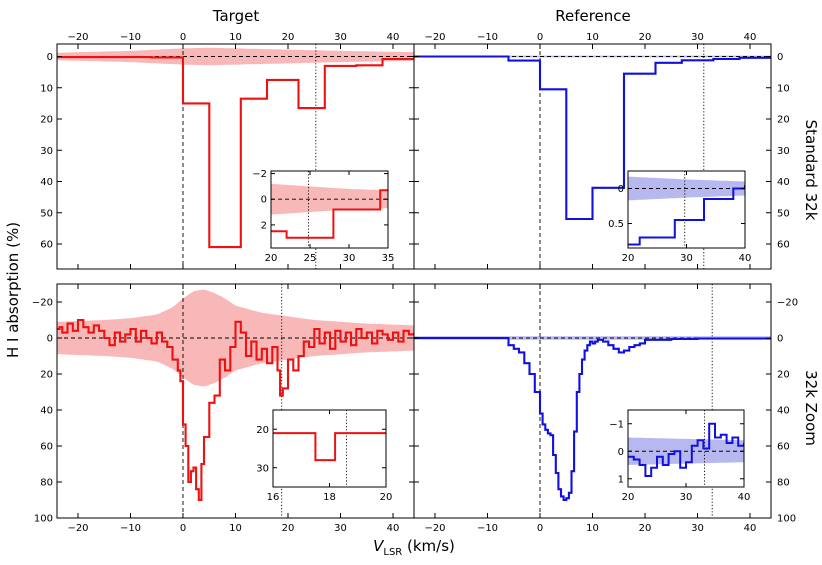  What do you see at coordinates (686, 449) in the screenshot?
I see `reference-zoom-inset-spectrum-line` at bounding box center [686, 449].